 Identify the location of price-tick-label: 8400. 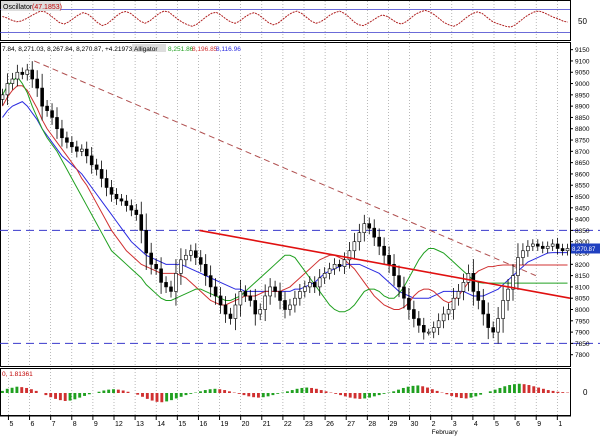
(582, 220).